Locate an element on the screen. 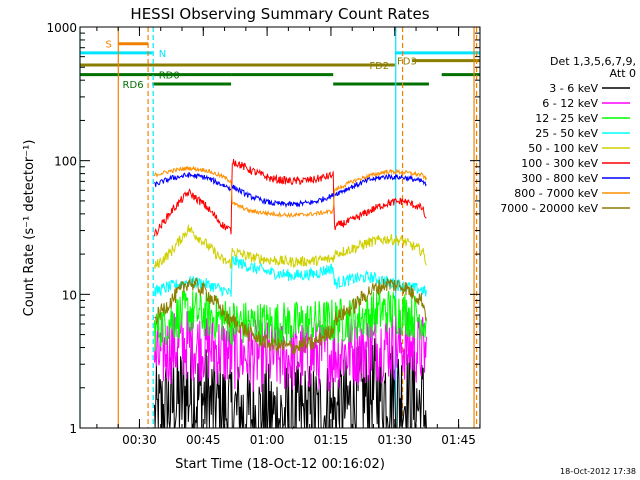 The width and height of the screenshot is (640, 480). flag-label-s: S is located at coordinates (109, 45).